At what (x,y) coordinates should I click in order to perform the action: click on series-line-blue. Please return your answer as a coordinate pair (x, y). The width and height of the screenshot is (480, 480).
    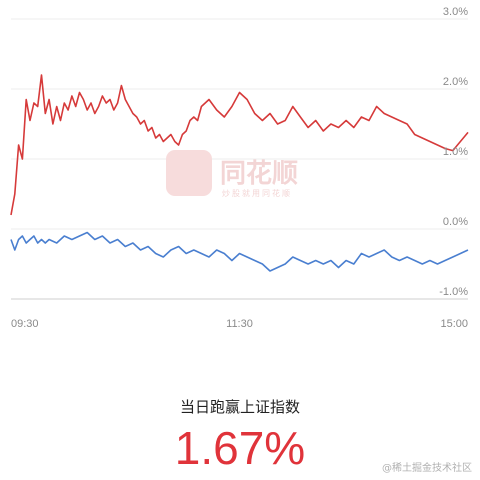
    Looking at the image, I should click on (239, 251).